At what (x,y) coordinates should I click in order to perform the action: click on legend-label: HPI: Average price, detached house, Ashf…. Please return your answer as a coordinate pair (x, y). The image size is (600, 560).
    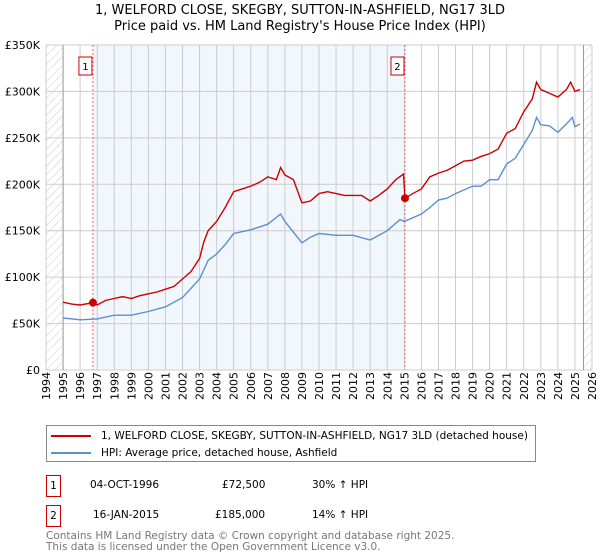
    Looking at the image, I should click on (219, 453).